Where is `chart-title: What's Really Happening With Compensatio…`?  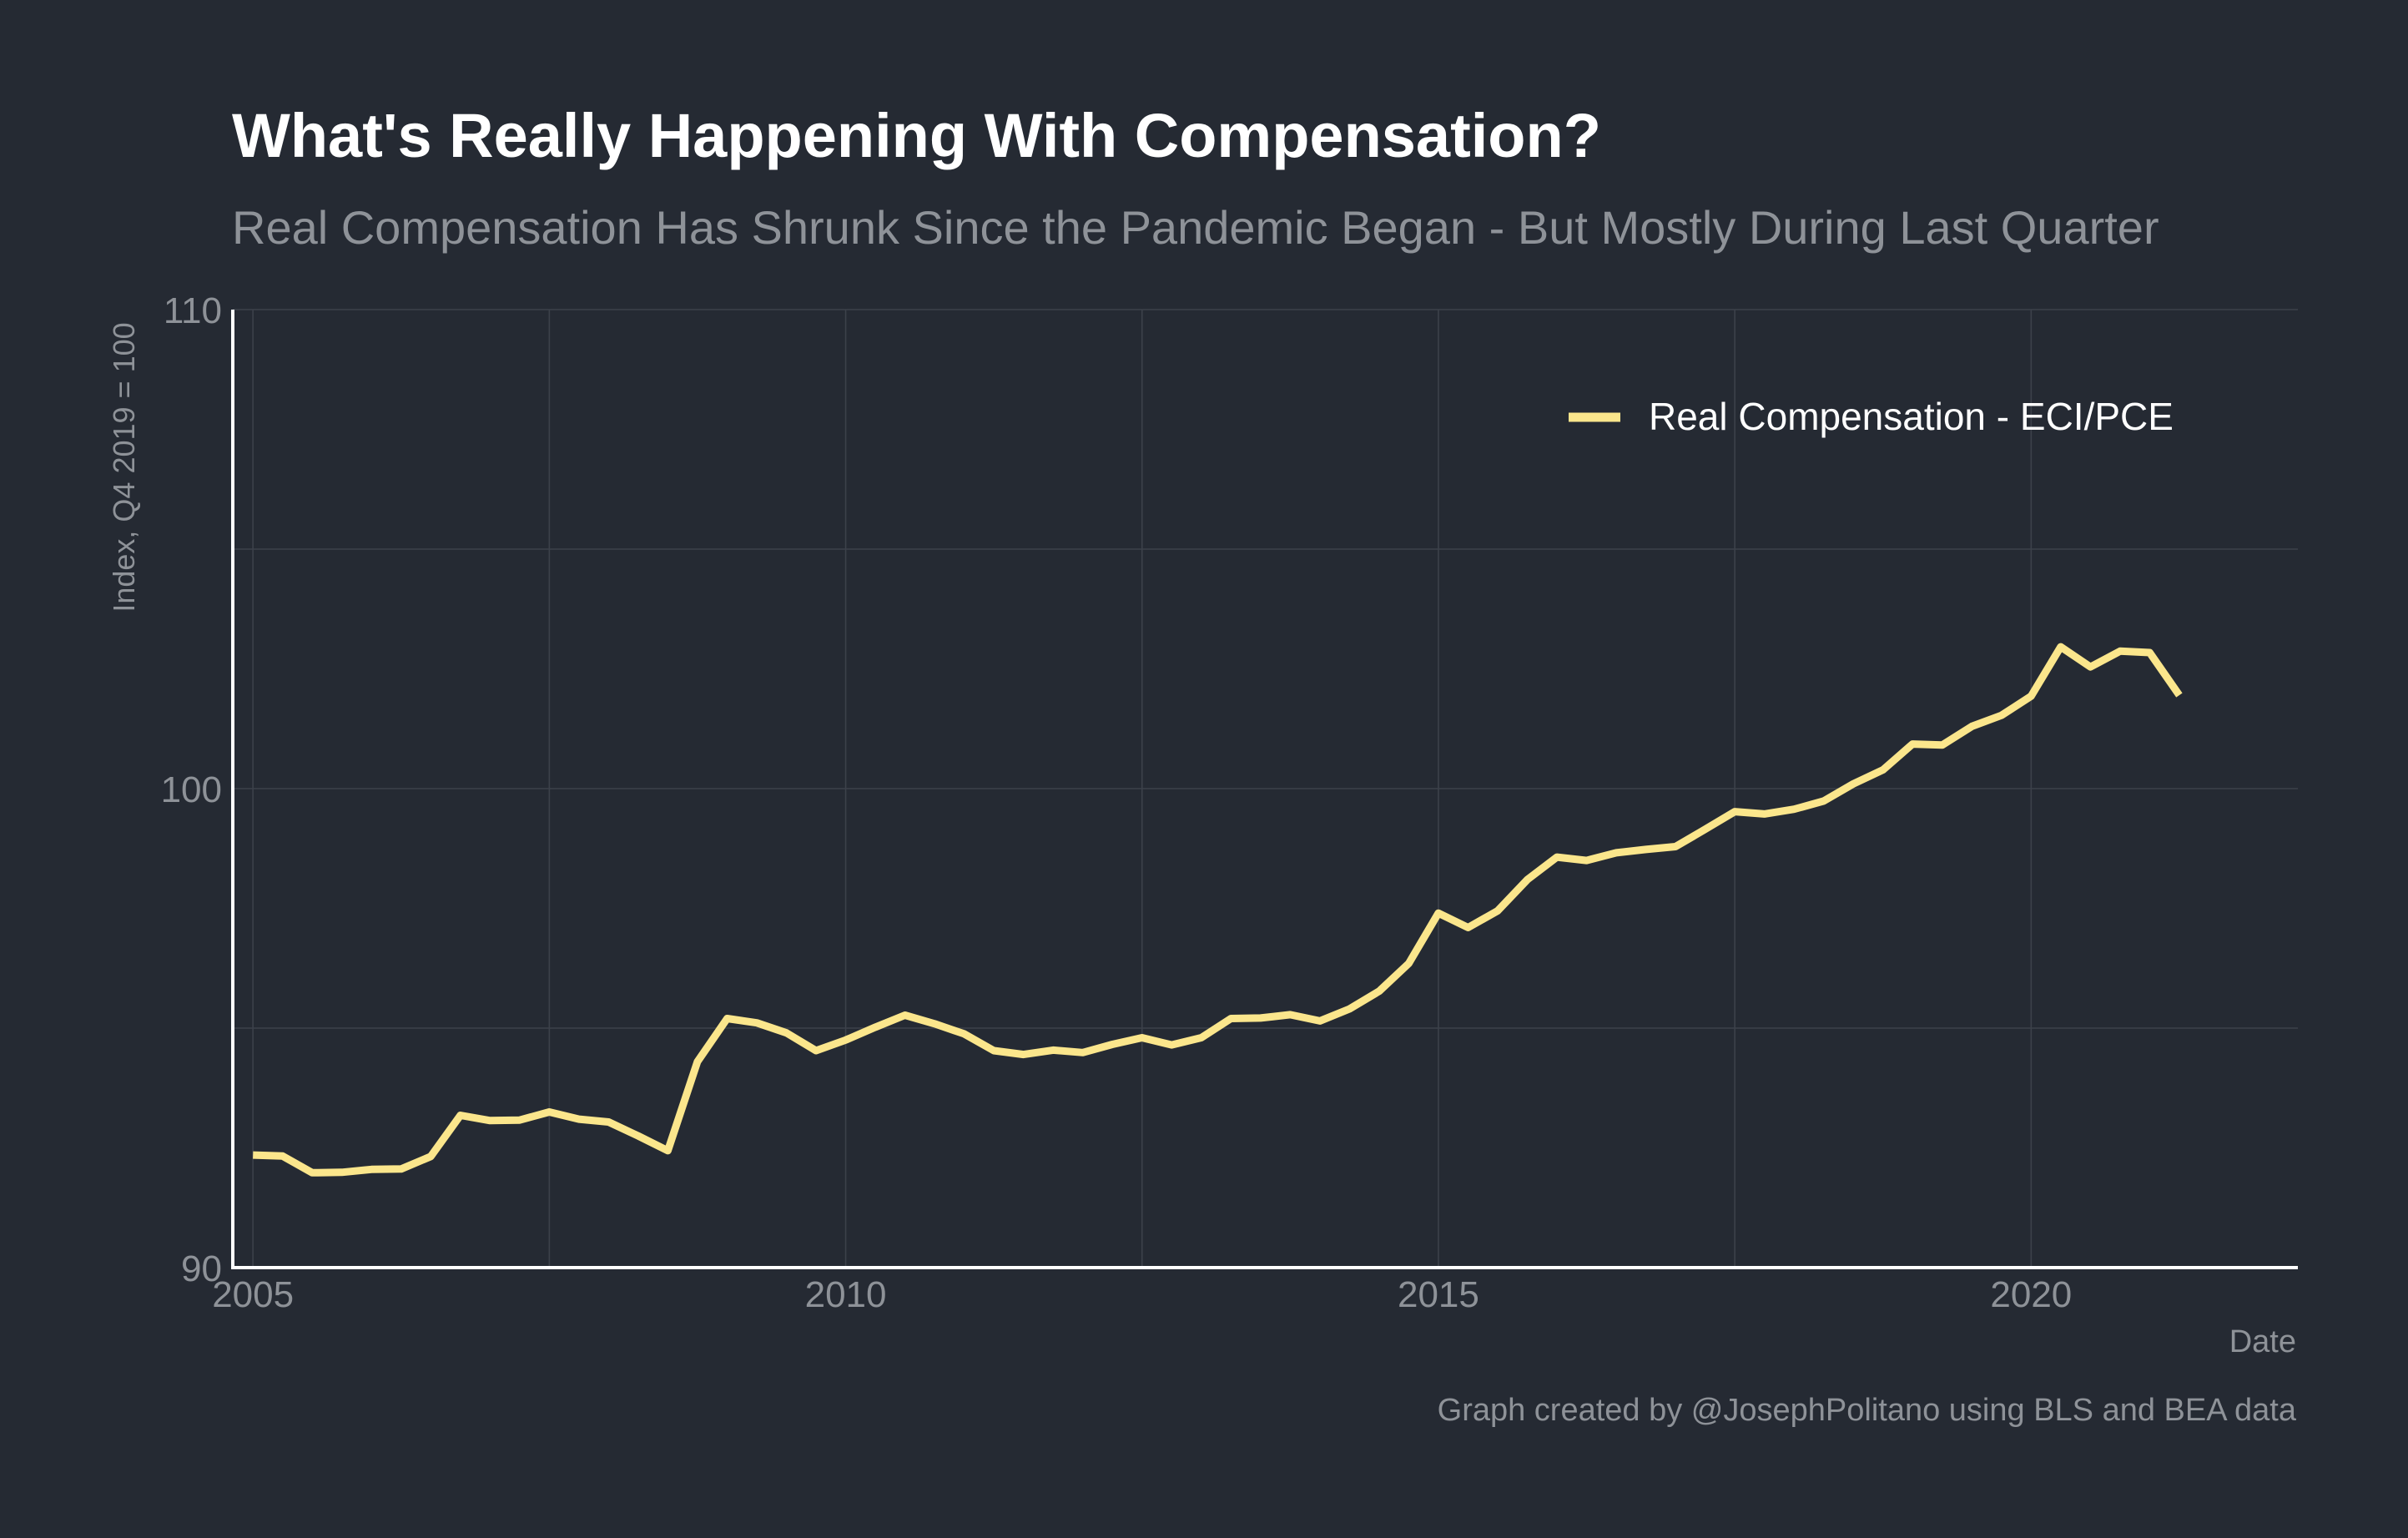
chart-title: What's Really Happening With Compensatio… is located at coordinates (916, 135).